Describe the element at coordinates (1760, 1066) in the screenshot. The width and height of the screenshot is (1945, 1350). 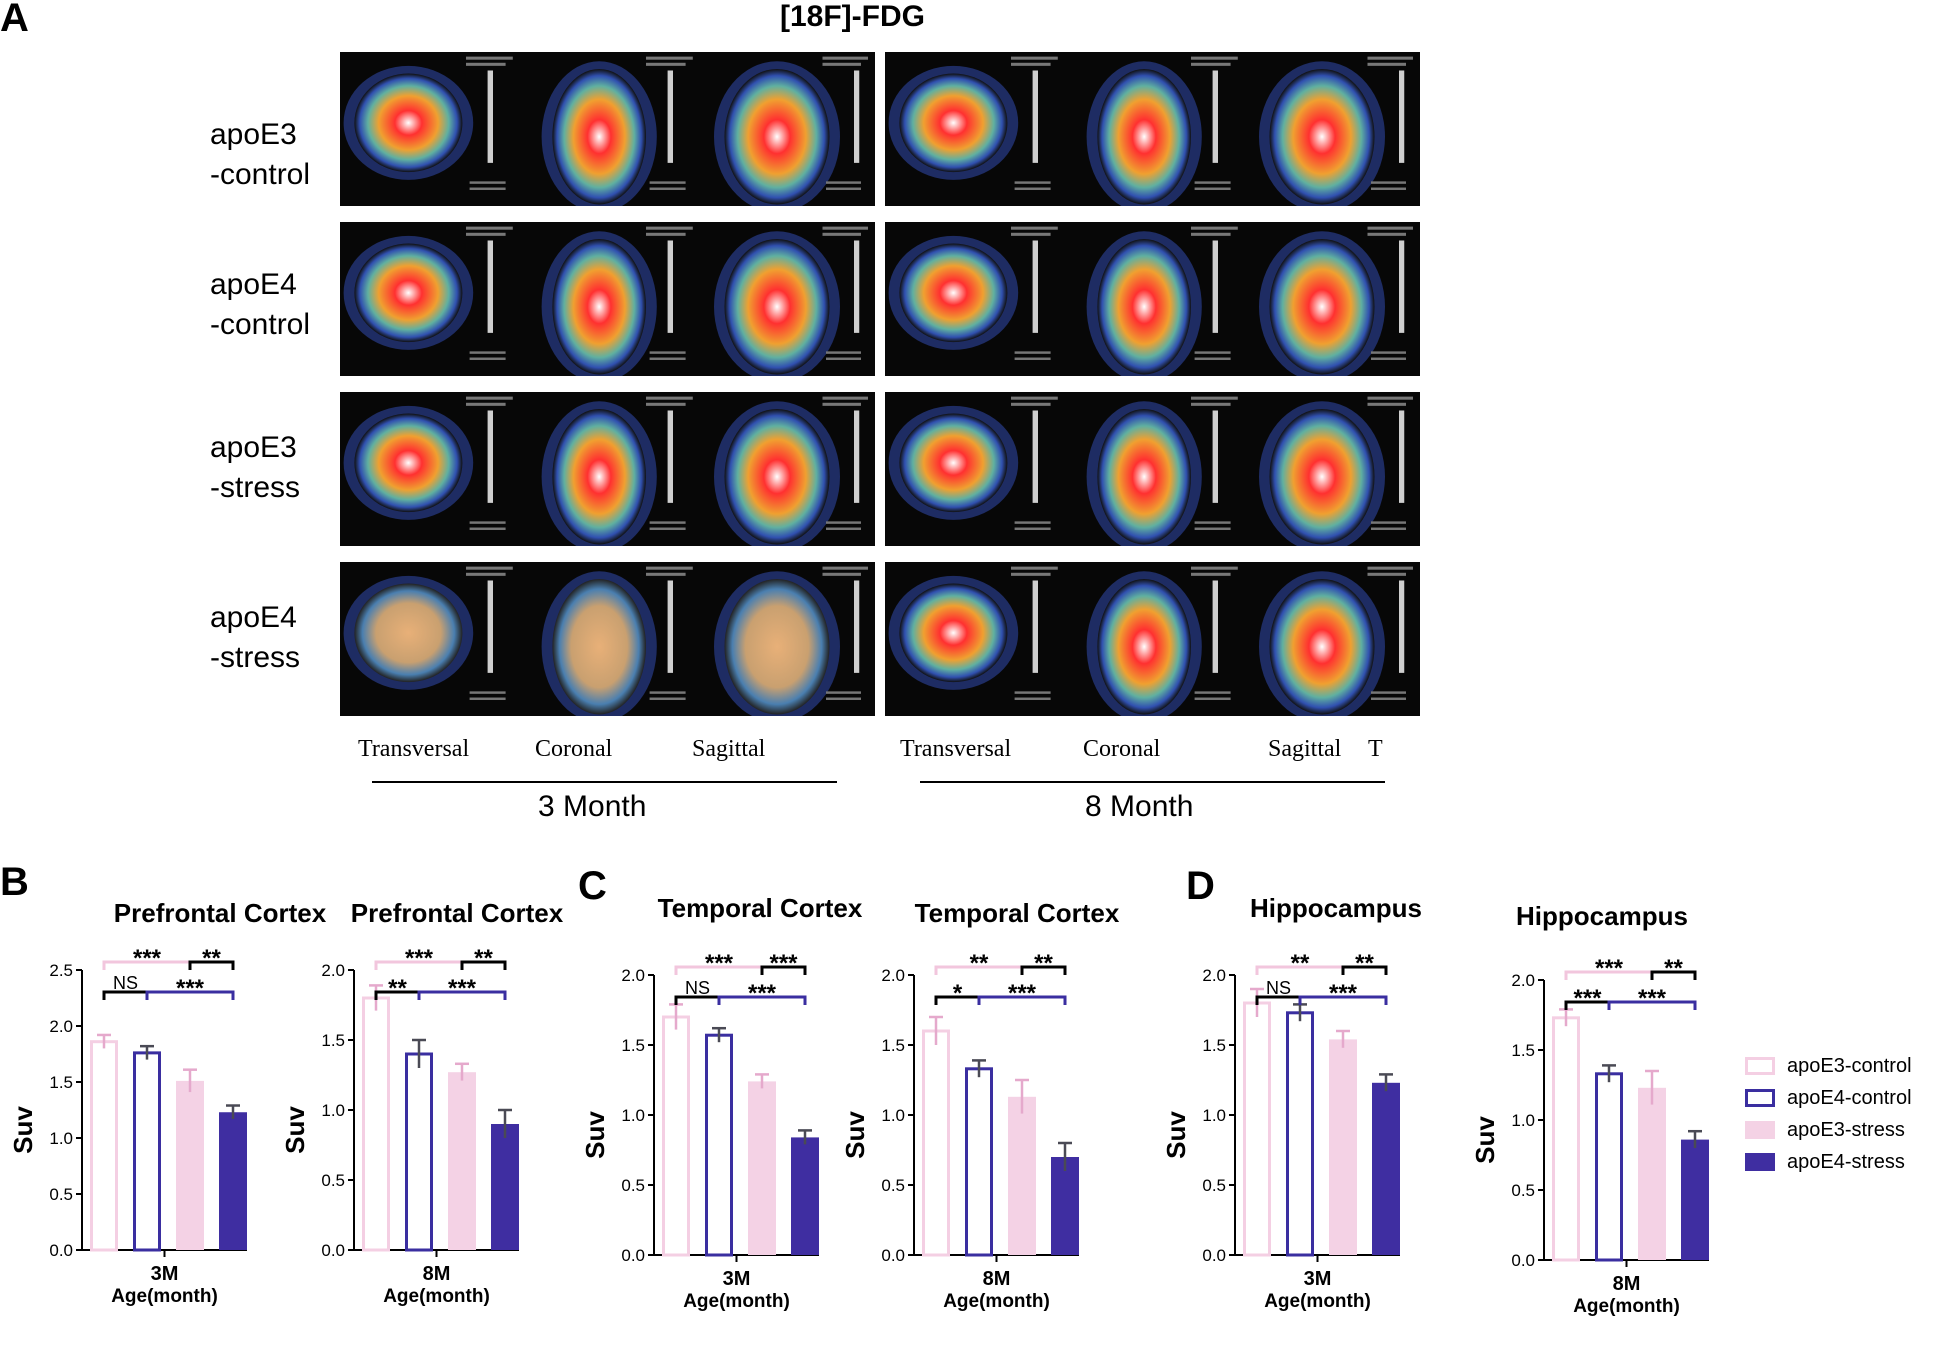
I see `legend-swatch-apoe3-control` at that location.